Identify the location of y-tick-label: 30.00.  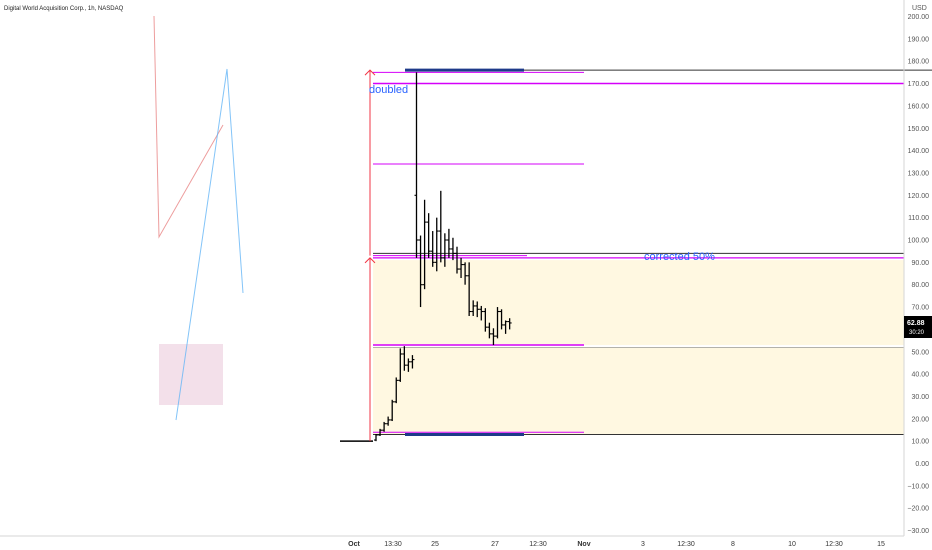
(920, 397).